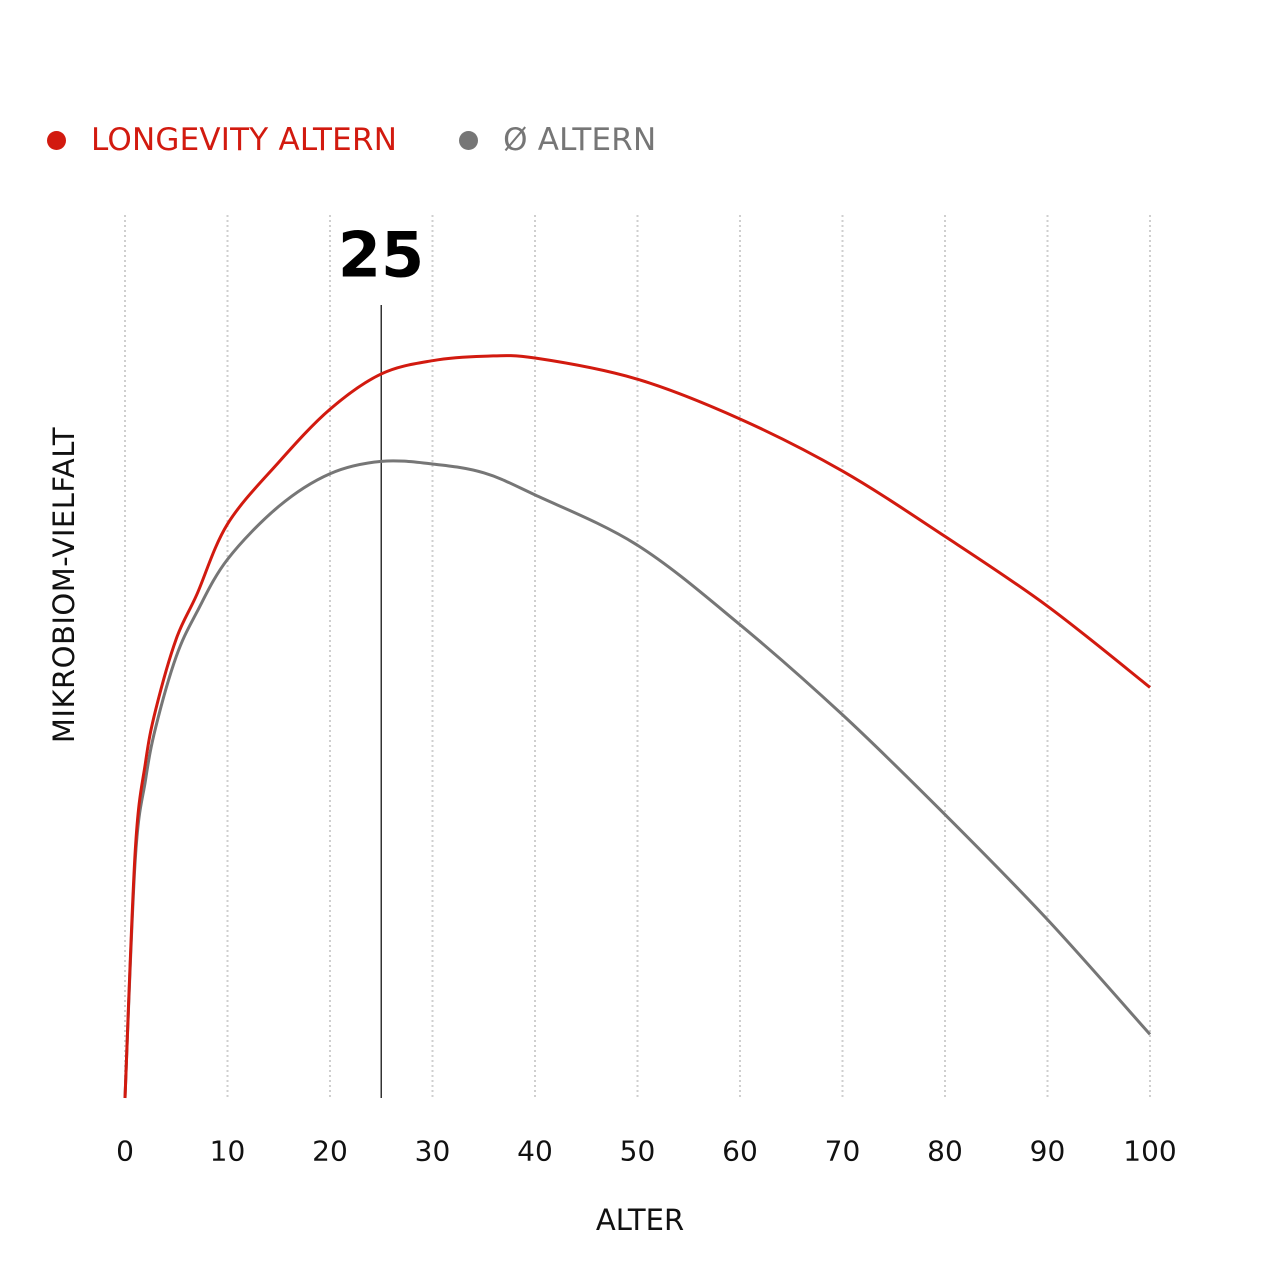  What do you see at coordinates (381, 255) in the screenshot?
I see `age-marker-label: 25` at bounding box center [381, 255].